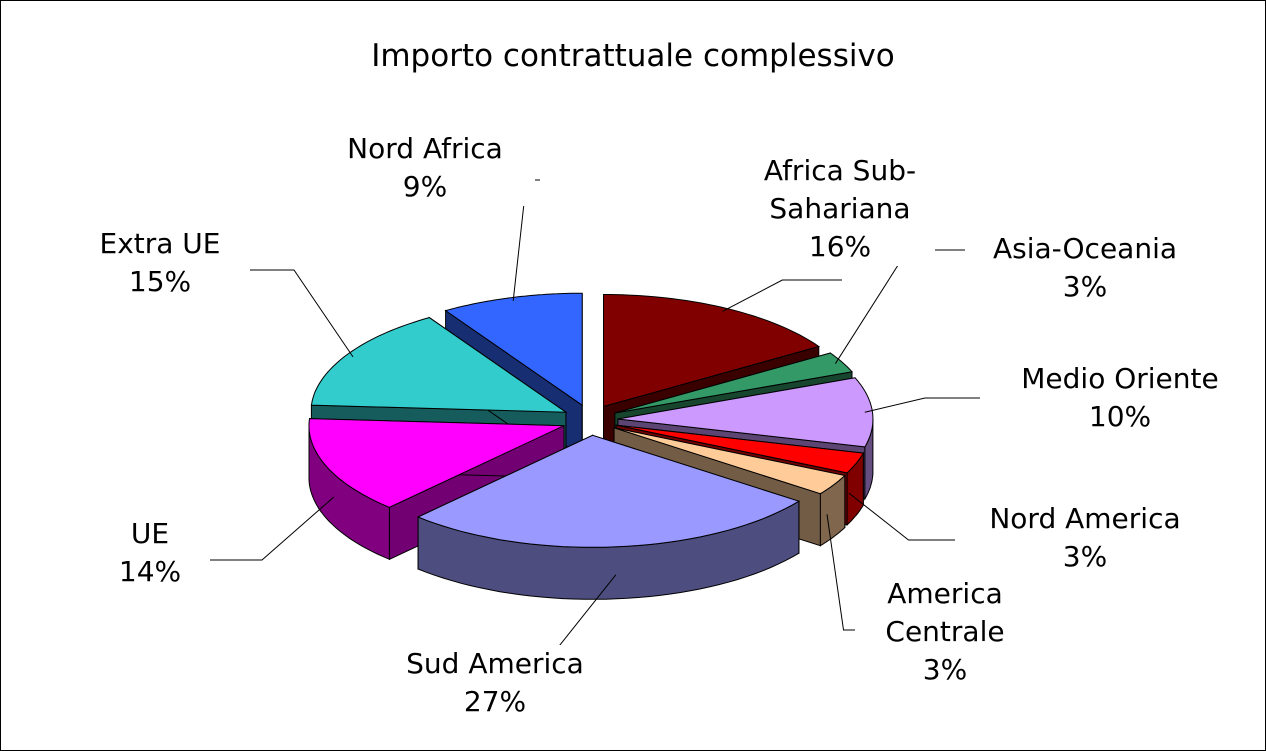 This screenshot has height=751, width=1266. What do you see at coordinates (160, 263) in the screenshot?
I see `data-label: Extra UE 15%` at bounding box center [160, 263].